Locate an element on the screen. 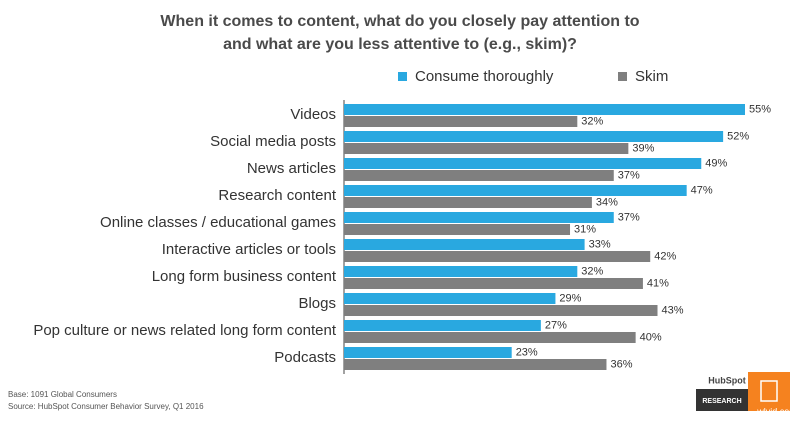  value-label: 27% is located at coordinates (556, 325).